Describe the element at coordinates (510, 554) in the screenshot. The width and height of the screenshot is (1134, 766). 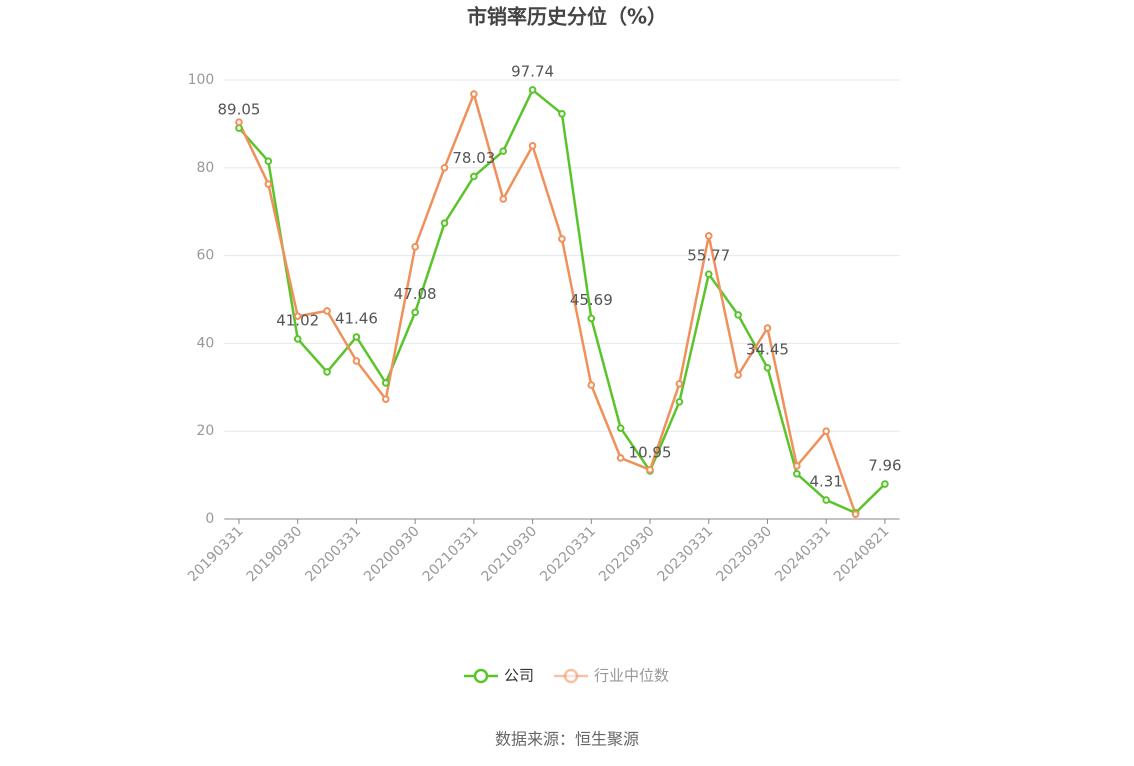
I see `x-tick-label: 20210930` at that location.